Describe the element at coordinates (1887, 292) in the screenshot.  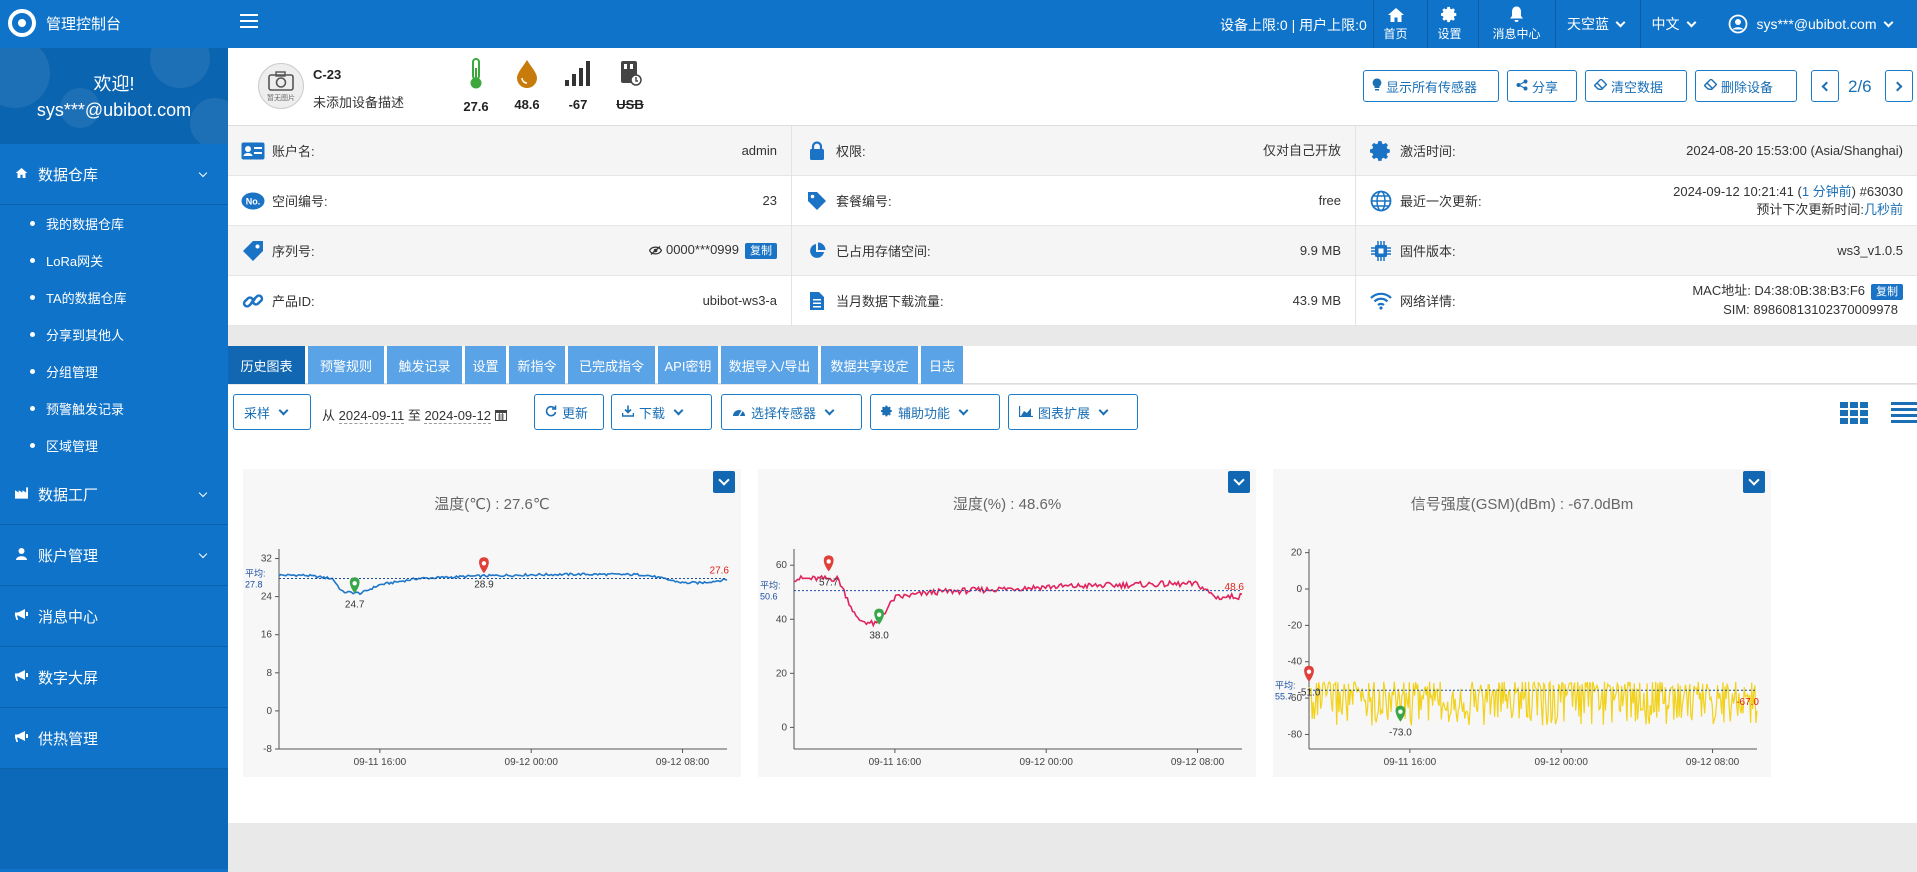
I see `copy-mac-button: 复制` at that location.